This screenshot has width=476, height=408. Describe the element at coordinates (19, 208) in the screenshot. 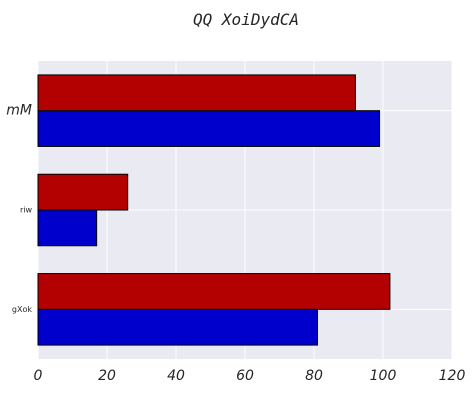

I see `y-axis-ticks: gXok riw mM` at that location.